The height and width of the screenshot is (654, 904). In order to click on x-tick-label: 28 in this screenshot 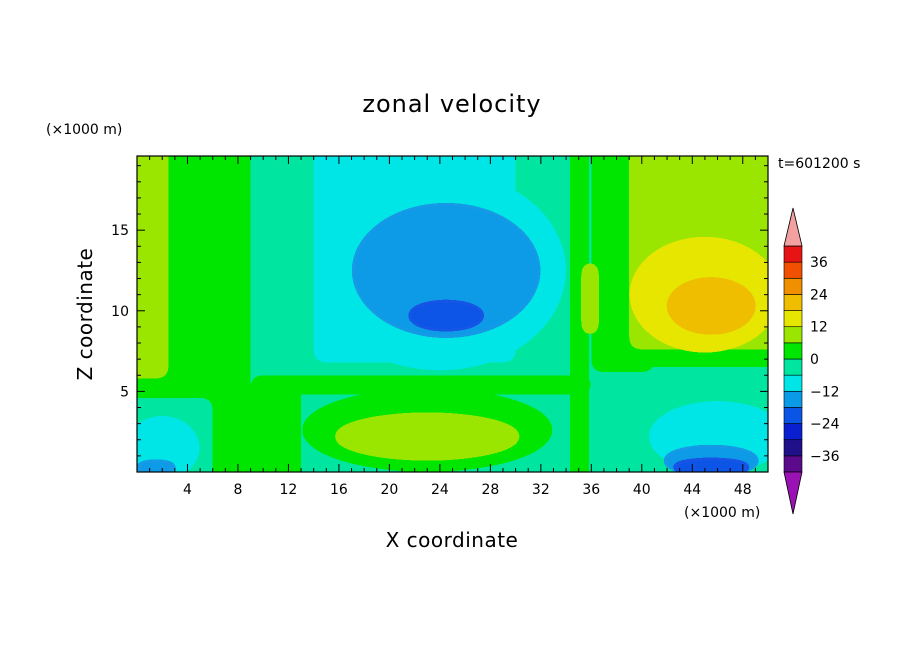, I will do `click(490, 490)`.